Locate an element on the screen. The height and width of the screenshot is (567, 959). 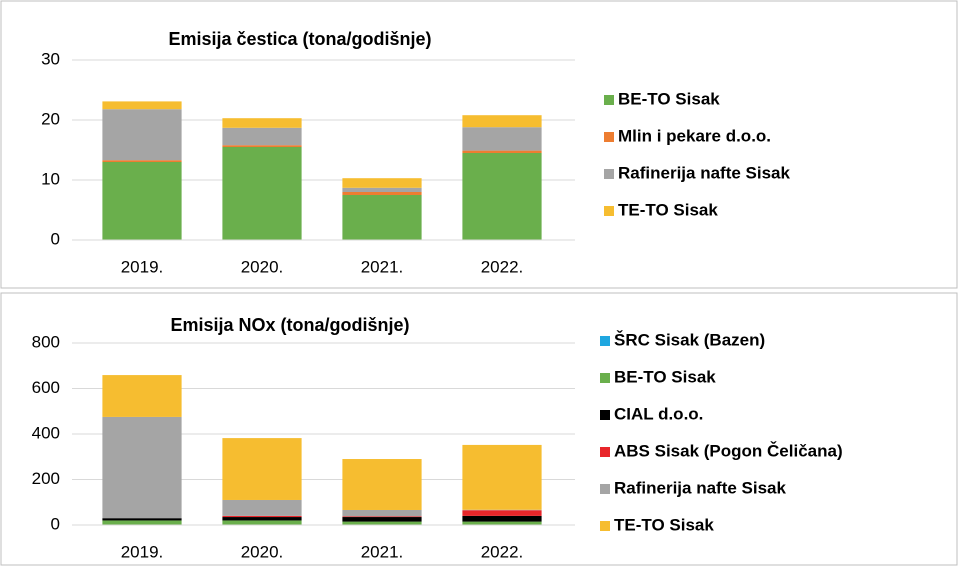
y-tick-label: 20 is located at coordinates (50, 118).